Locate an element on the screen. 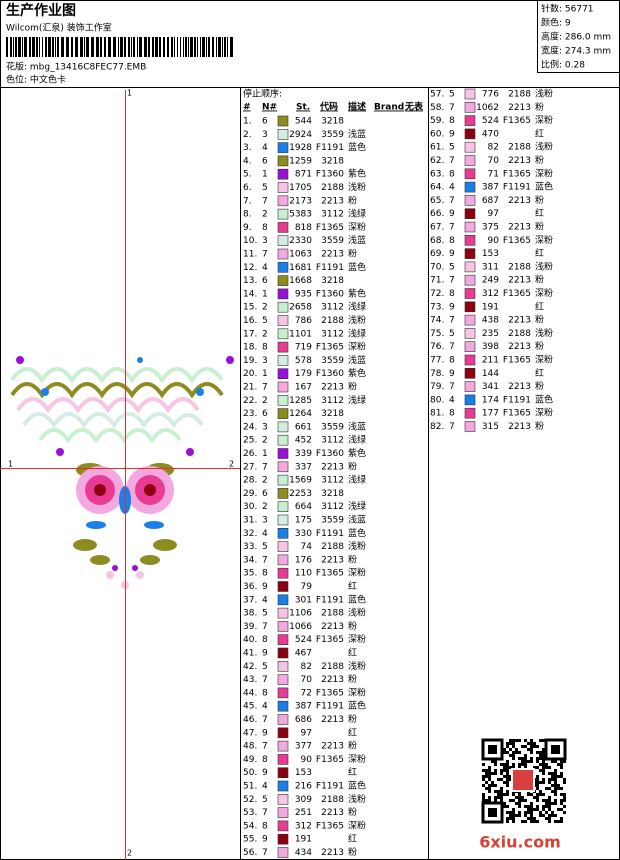 The image size is (620, 860). stitches: 249 is located at coordinates (490, 281).